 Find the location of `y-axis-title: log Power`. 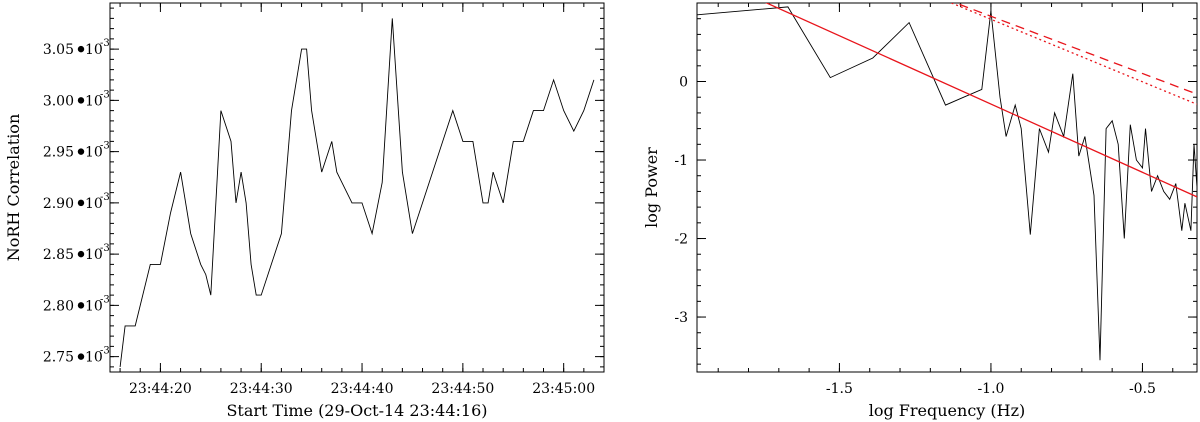

y-axis-title: log Power is located at coordinates (651, 187).